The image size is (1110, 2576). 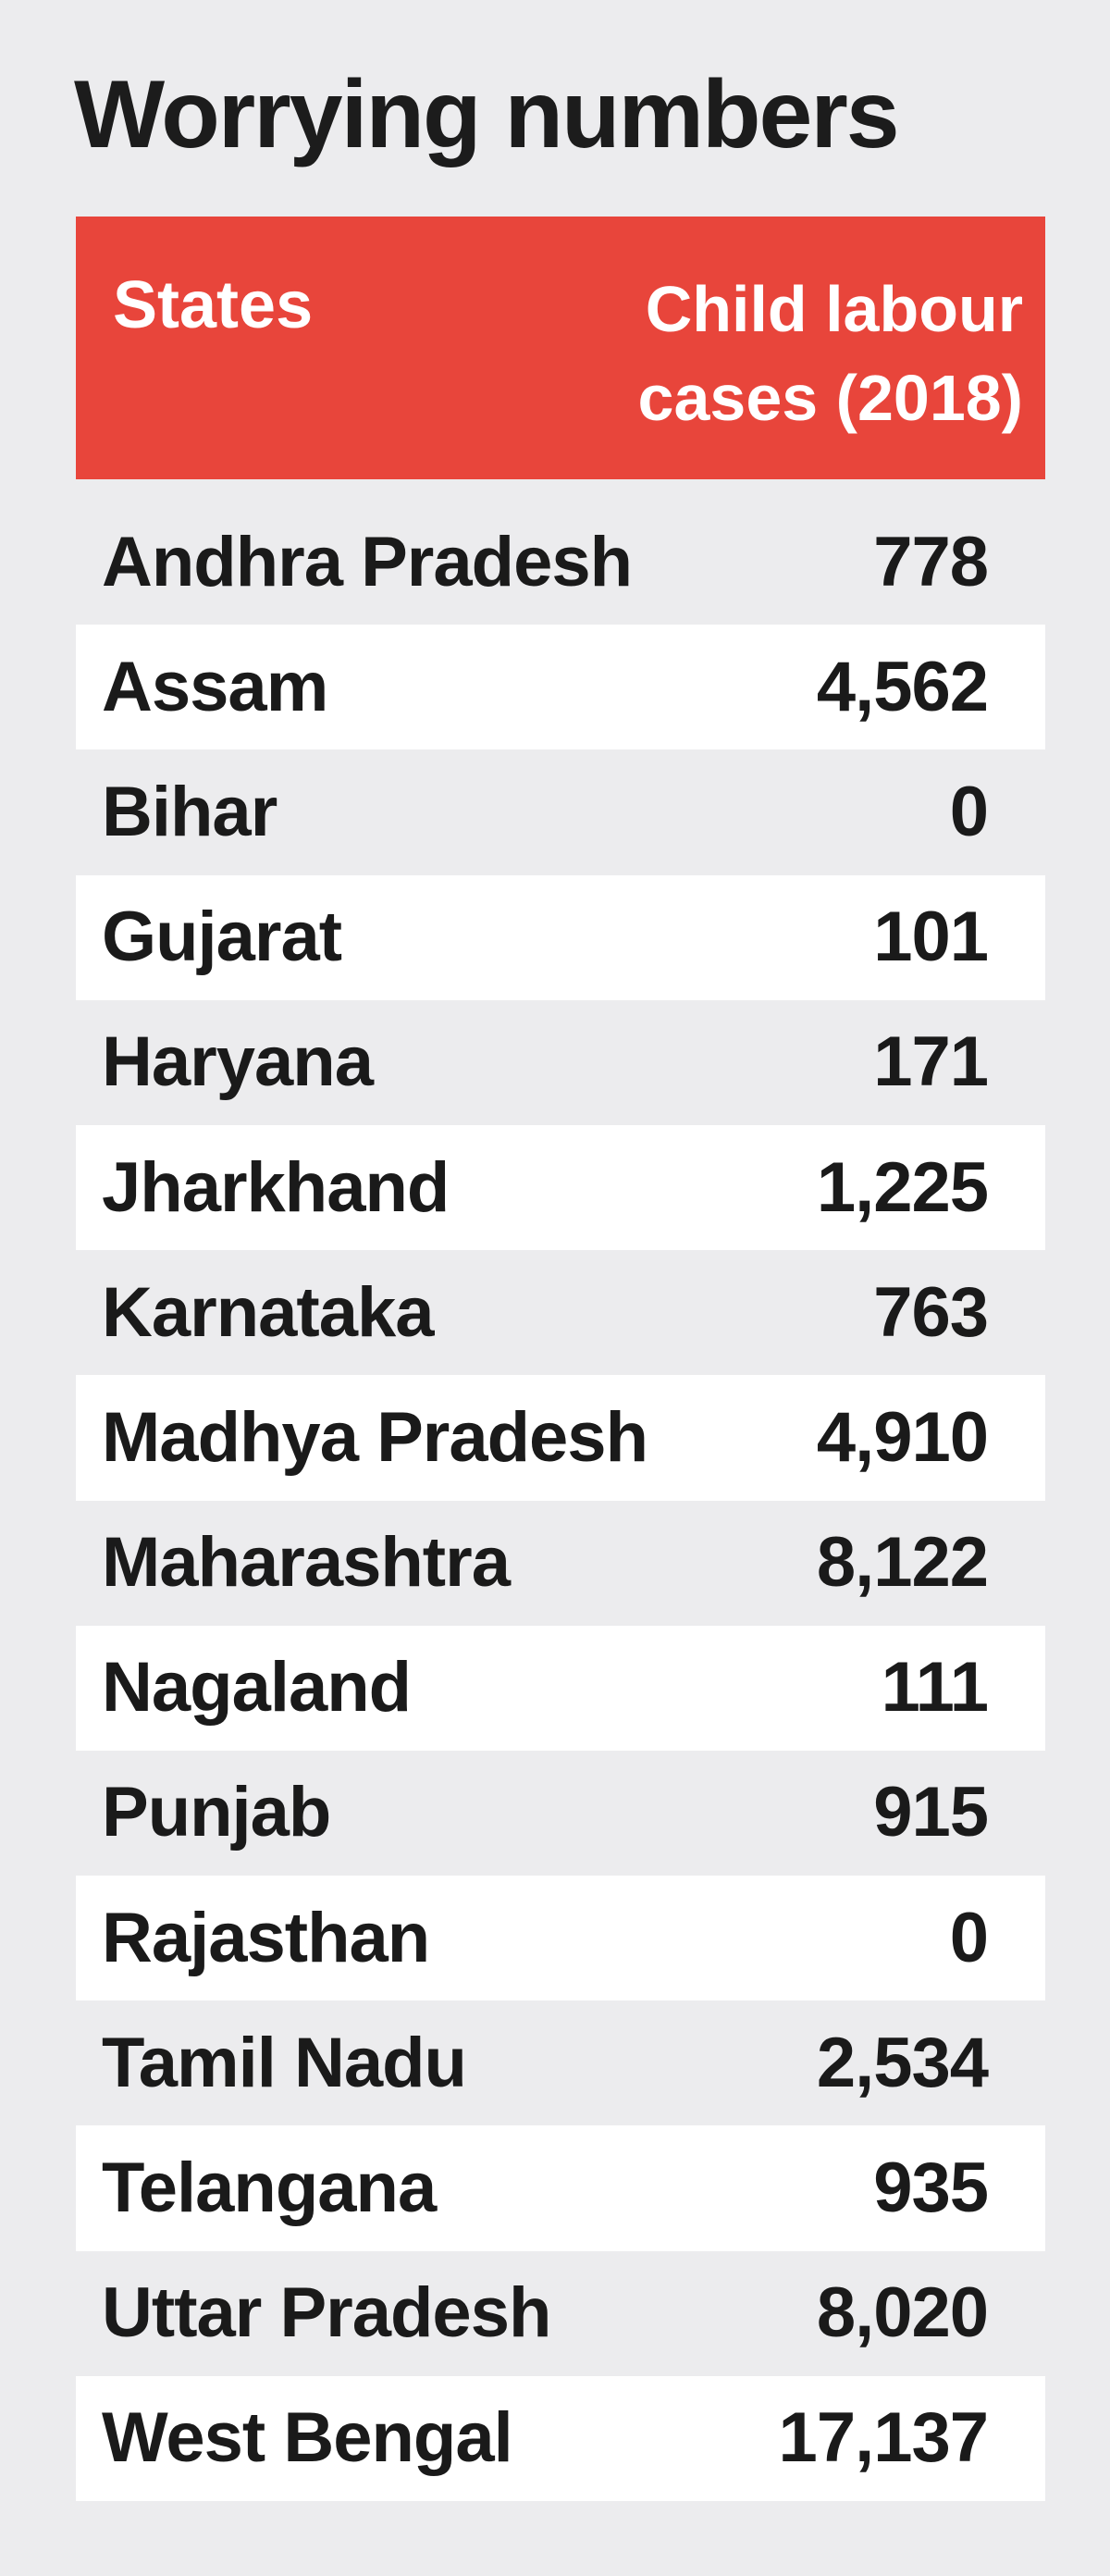 What do you see at coordinates (326, 2313) in the screenshot?
I see `state-name: Uttar Pradesh` at bounding box center [326, 2313].